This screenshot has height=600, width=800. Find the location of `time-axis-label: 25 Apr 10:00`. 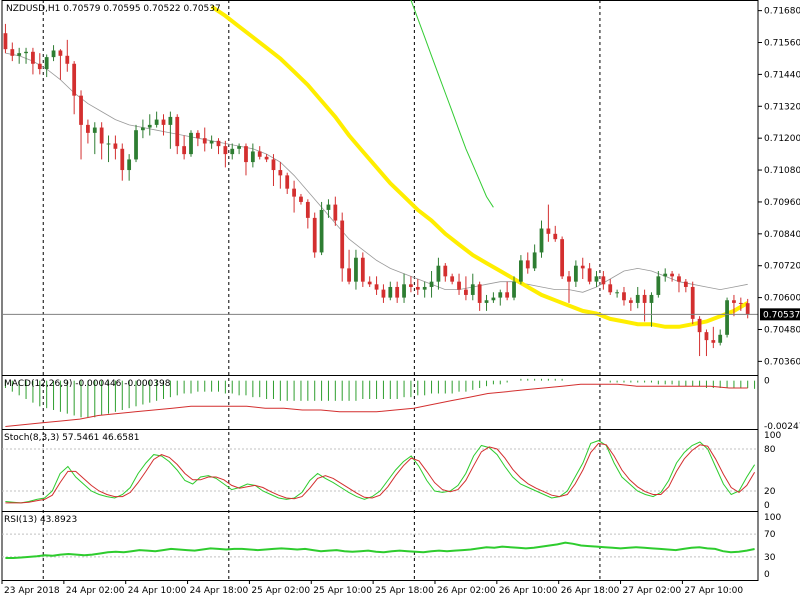

time-axis-label: 25 Apr 10:00 is located at coordinates (342, 591).